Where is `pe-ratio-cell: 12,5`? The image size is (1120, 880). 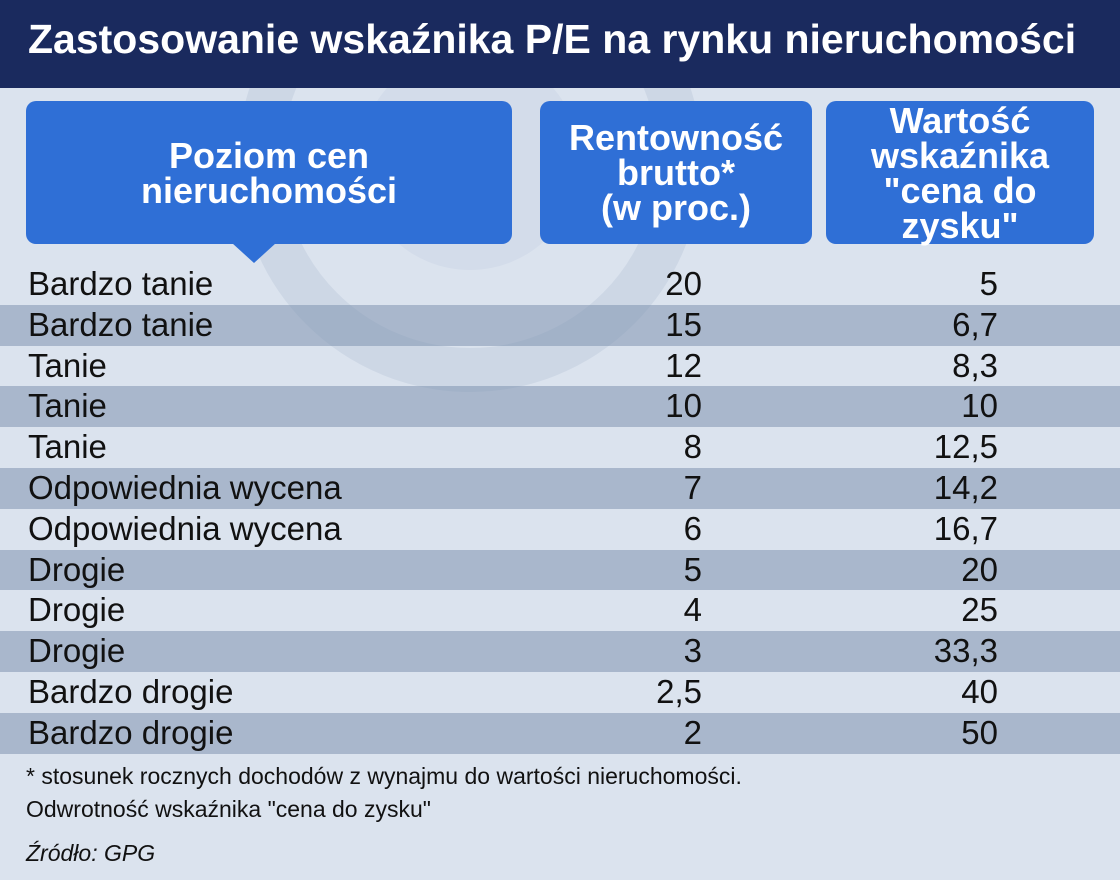
pe-ratio-cell: 12,5 is located at coordinates (965, 447).